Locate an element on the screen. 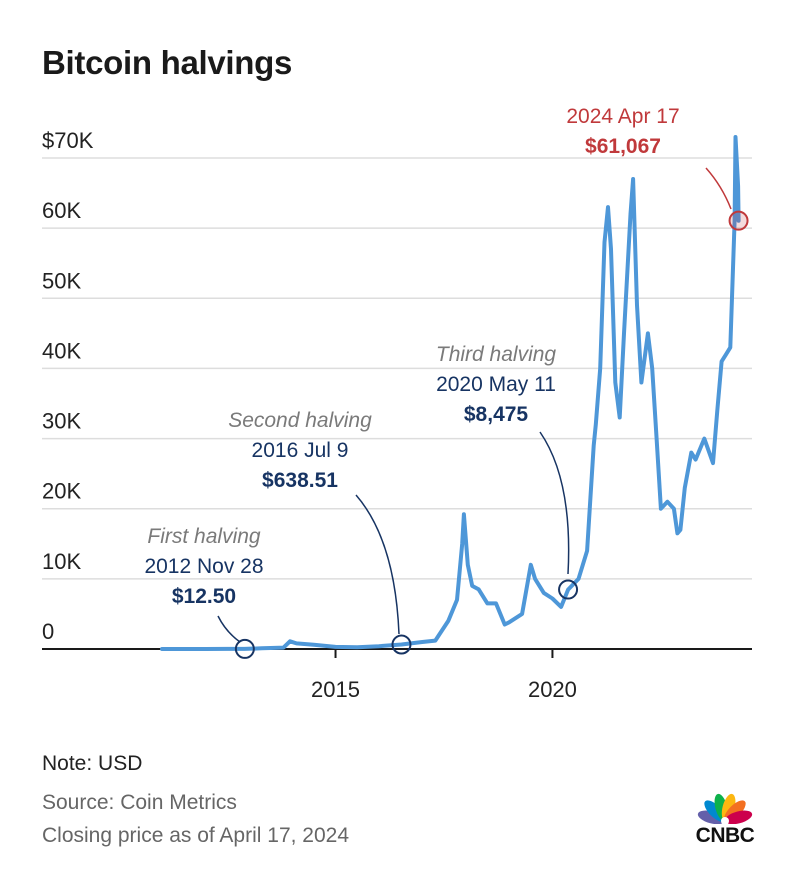  annotation-label: First halving is located at coordinates (204, 536).